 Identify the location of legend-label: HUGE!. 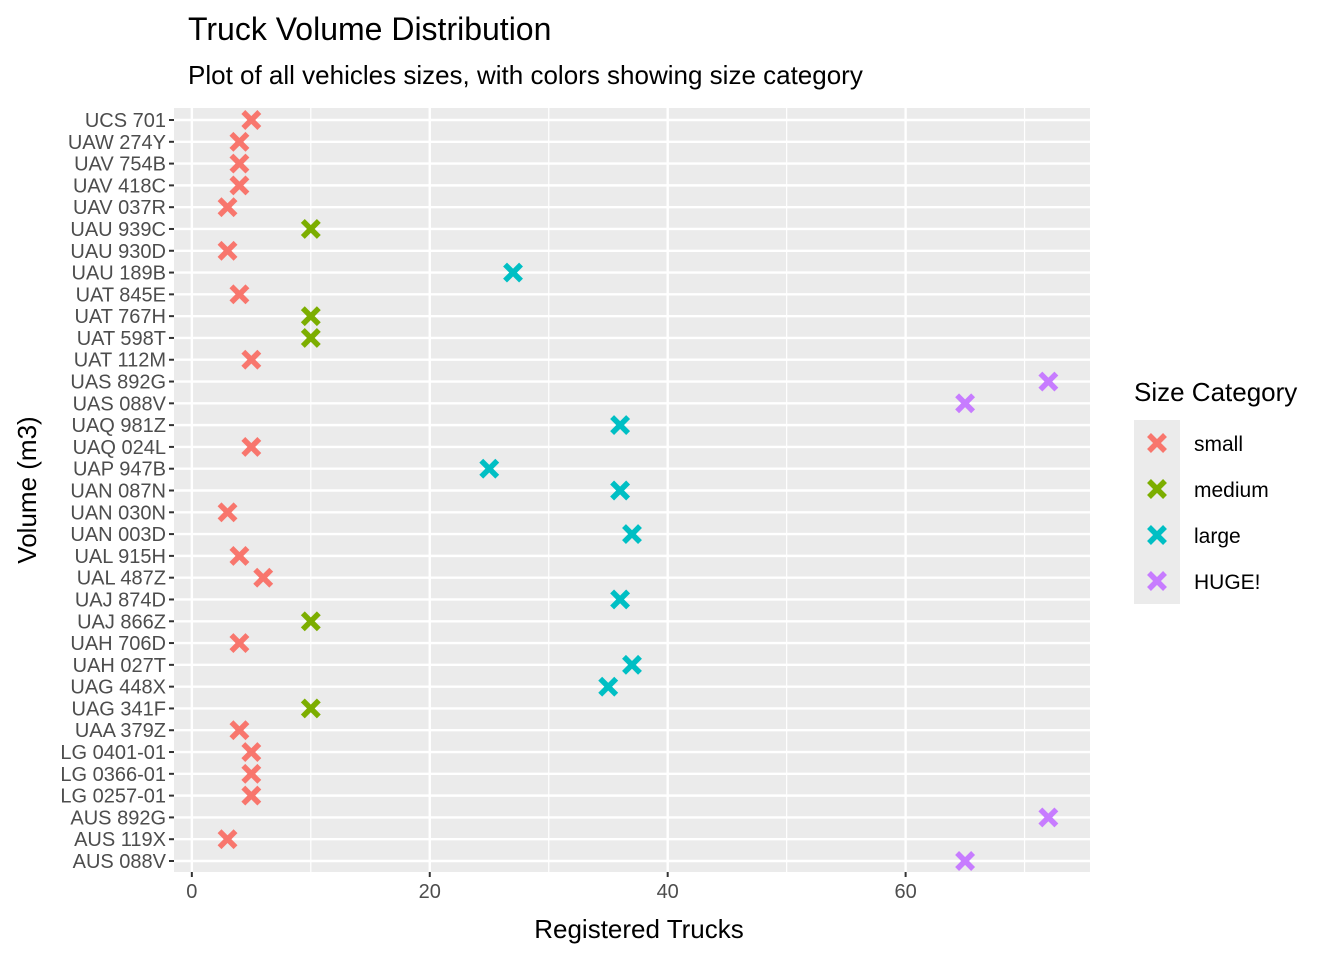
(1227, 582).